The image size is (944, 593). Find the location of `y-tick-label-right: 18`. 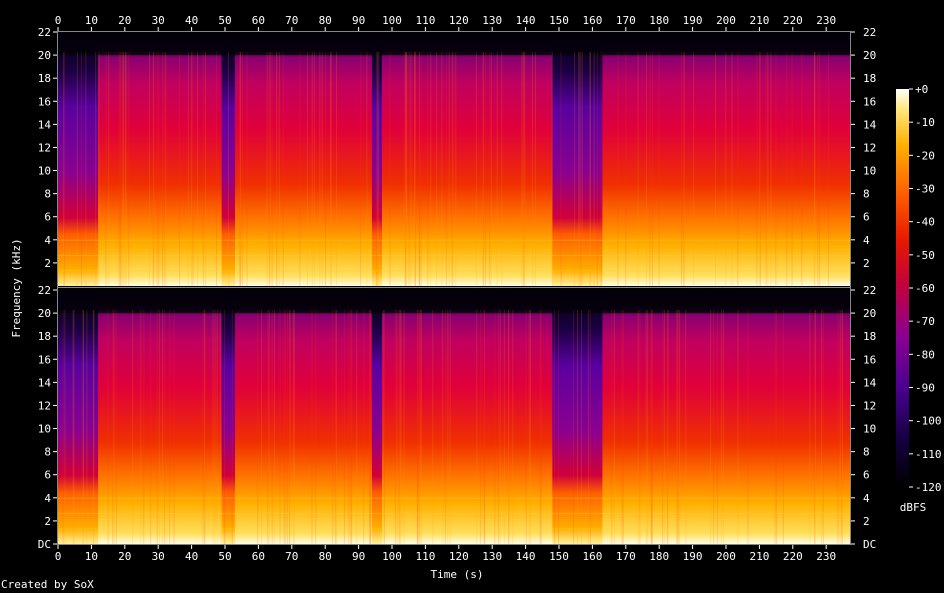

y-tick-label-right: 18 is located at coordinates (869, 78).